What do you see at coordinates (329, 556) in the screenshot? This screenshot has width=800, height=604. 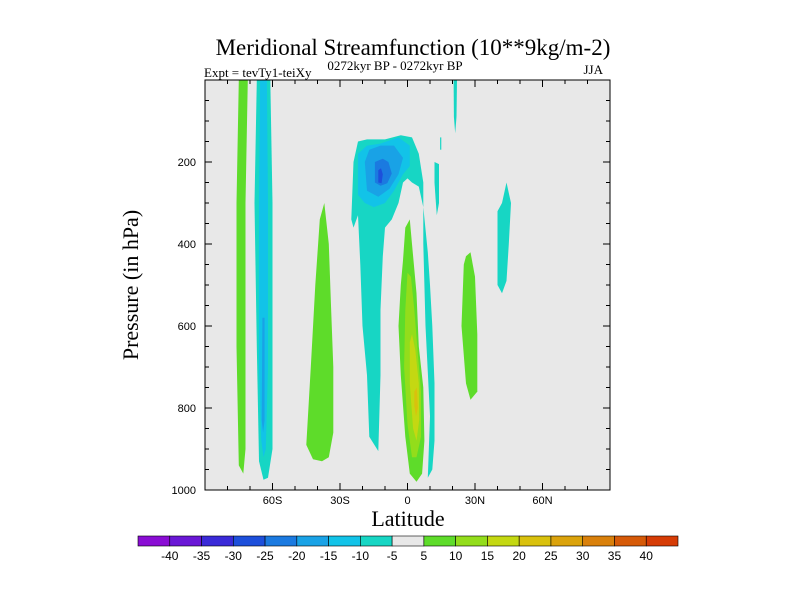 I see `colorbar-label: -15` at bounding box center [329, 556].